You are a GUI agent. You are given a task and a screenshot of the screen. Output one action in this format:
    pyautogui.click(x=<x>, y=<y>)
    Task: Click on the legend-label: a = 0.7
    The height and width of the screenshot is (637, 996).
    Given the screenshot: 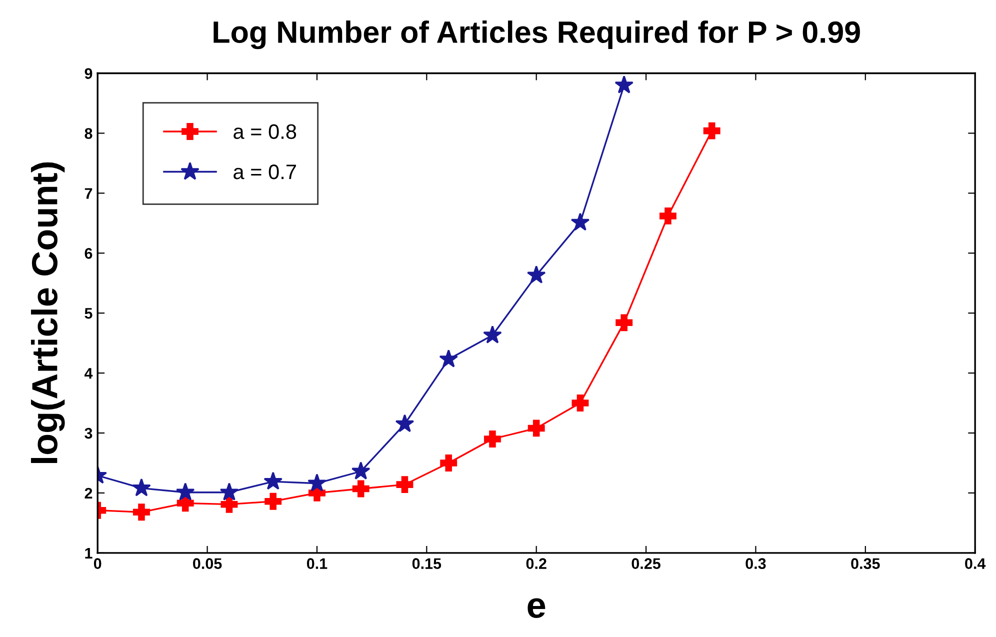 What is the action you would take?
    pyautogui.click(x=265, y=172)
    